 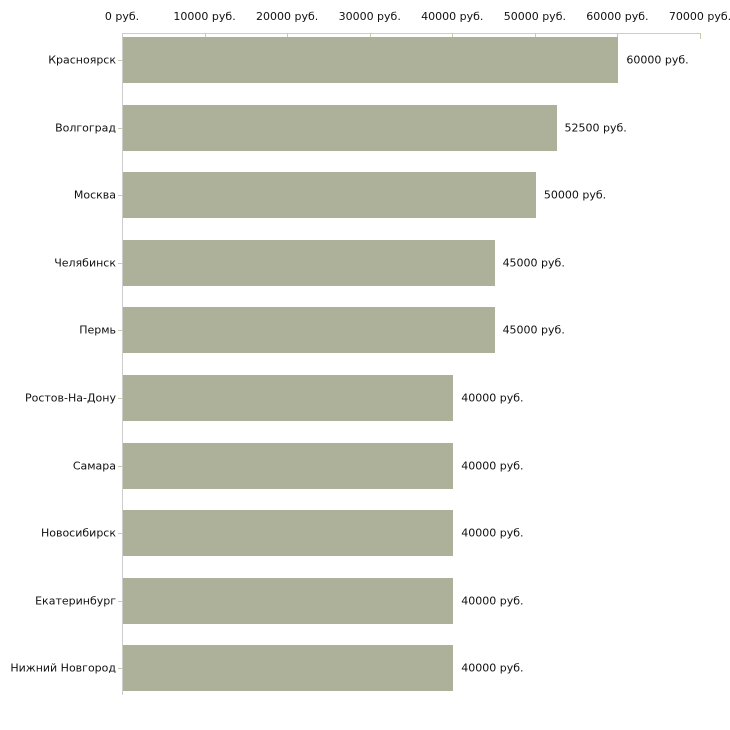 I want to click on category-label: Челябинск, so click(x=85, y=263).